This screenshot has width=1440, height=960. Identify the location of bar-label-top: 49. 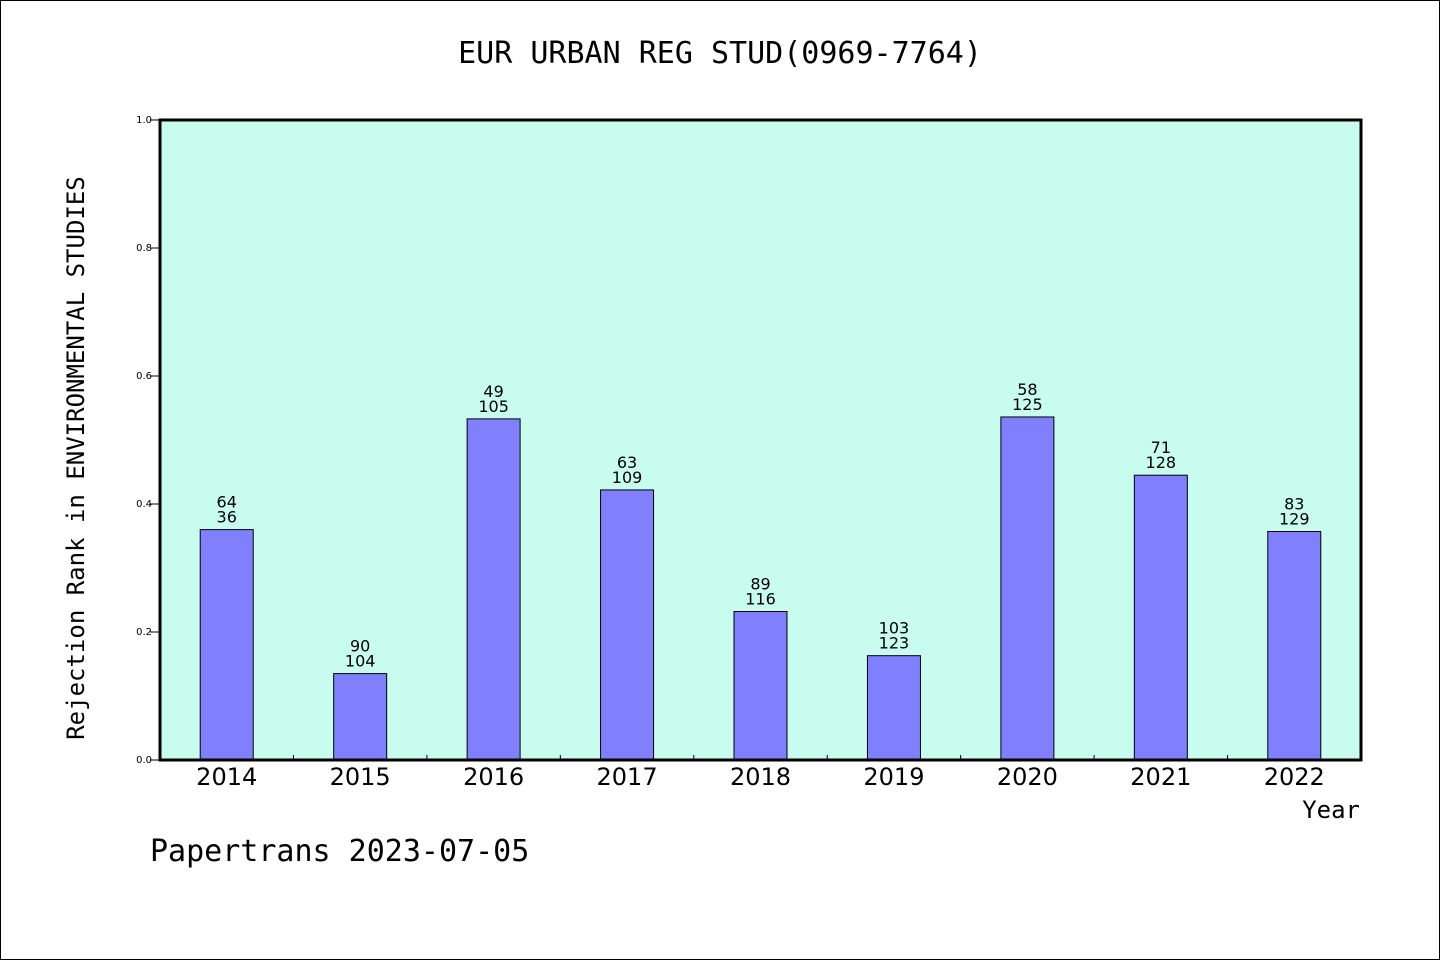
(493, 391).